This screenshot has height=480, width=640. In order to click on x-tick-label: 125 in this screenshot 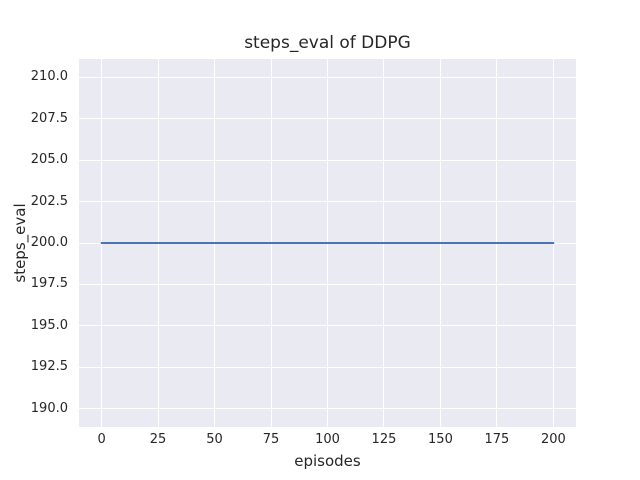, I will do `click(384, 439)`.